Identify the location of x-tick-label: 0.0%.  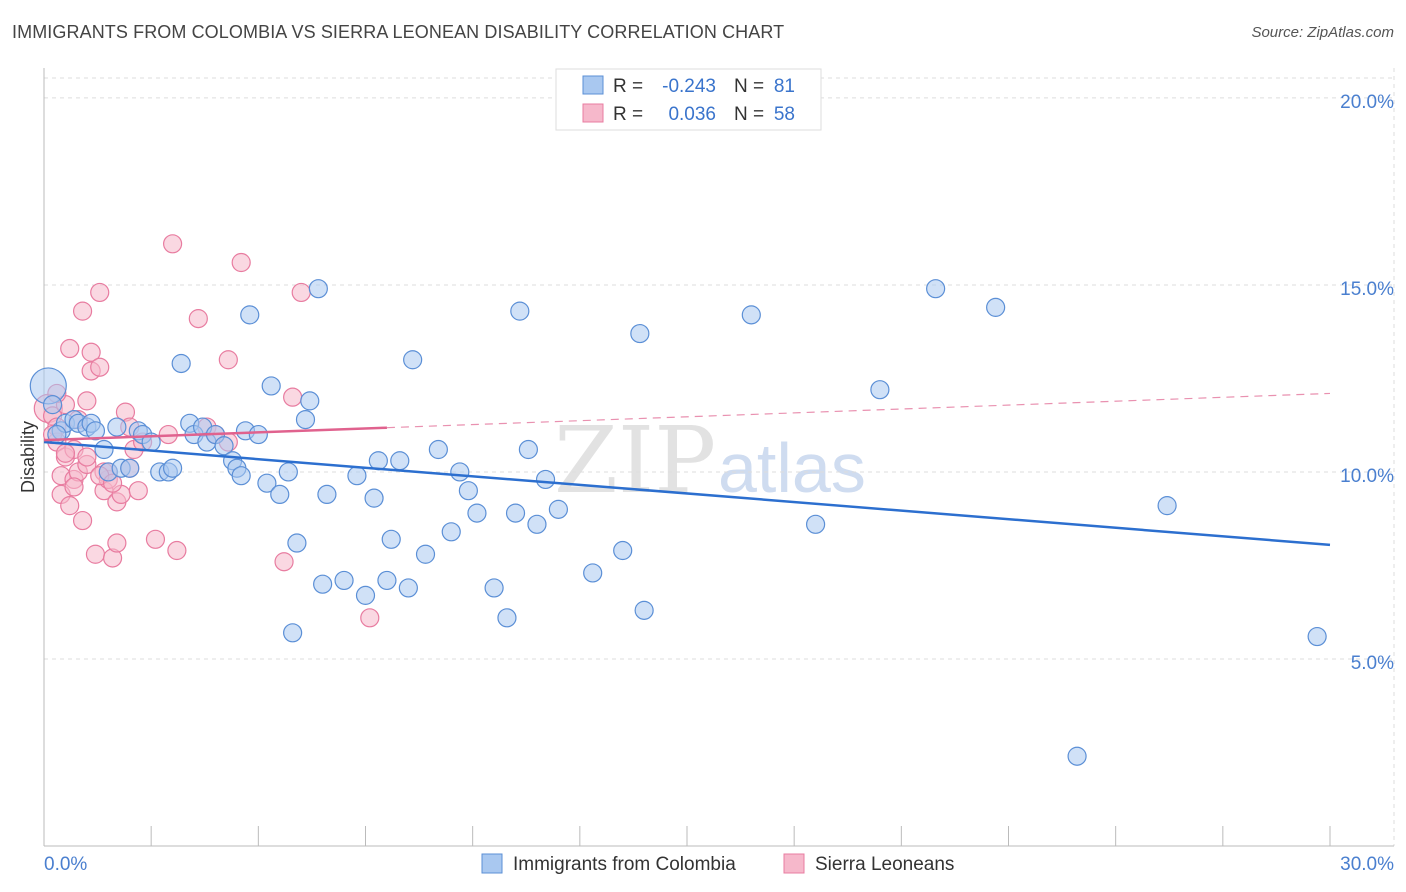
(65, 864).